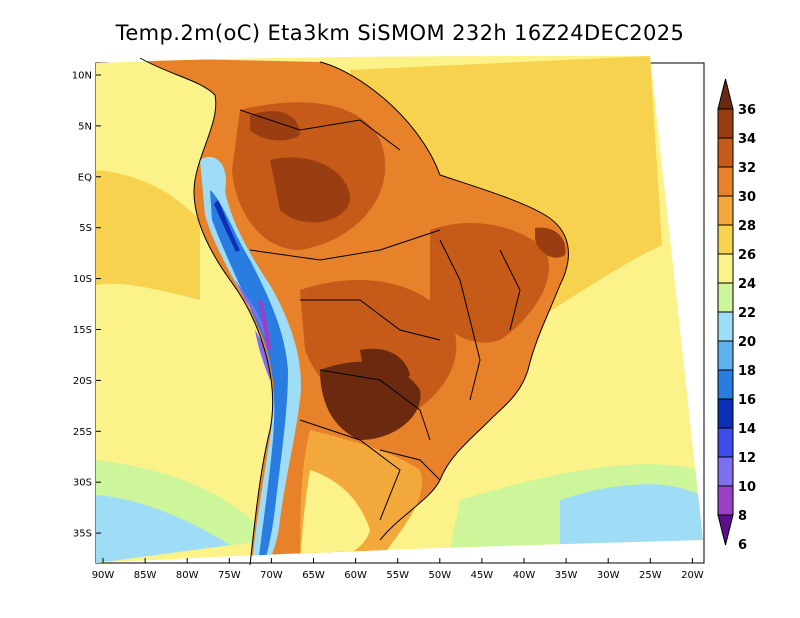  What do you see at coordinates (747, 429) in the screenshot?
I see `colorbar-label: 14` at bounding box center [747, 429].